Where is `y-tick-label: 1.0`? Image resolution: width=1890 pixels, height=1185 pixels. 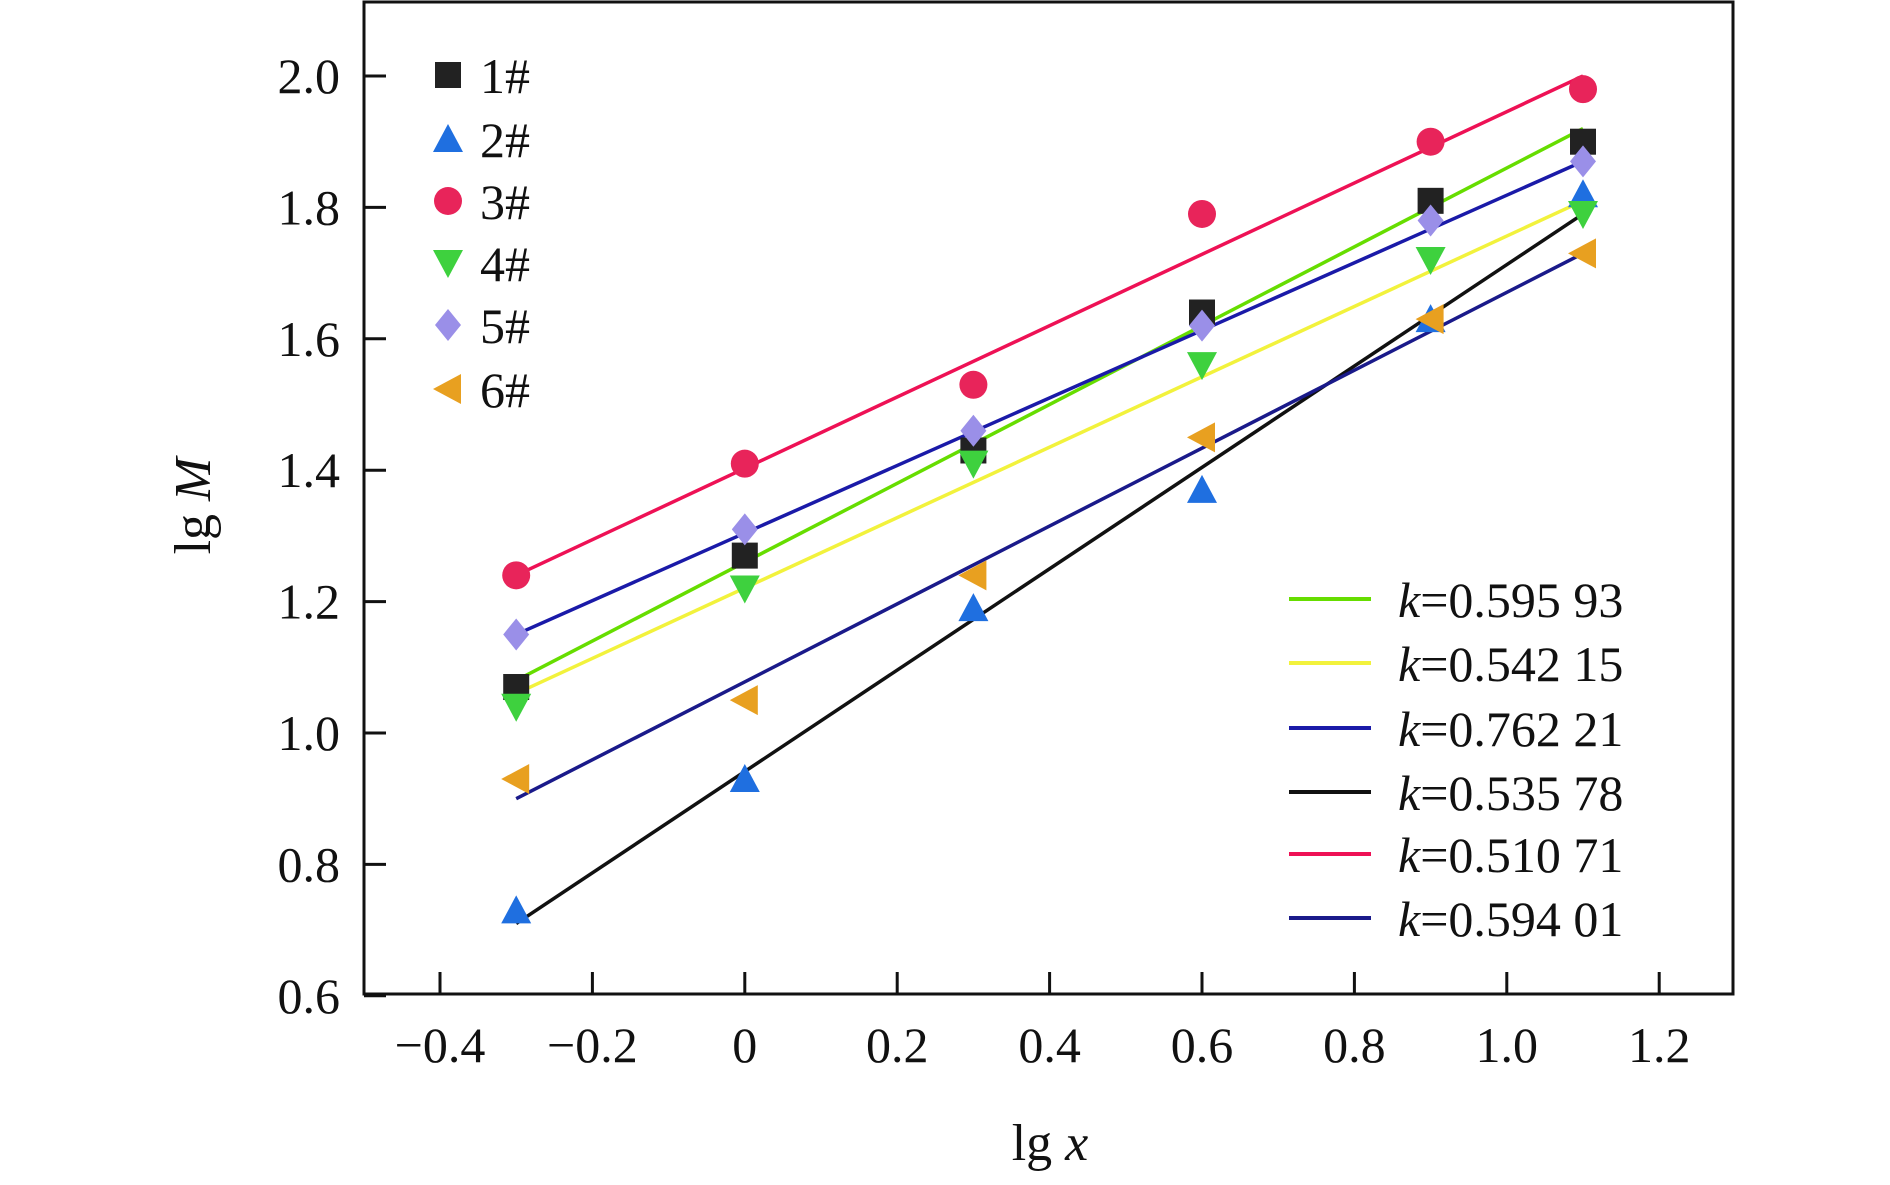
y-tick-label: 1.0 is located at coordinates (309, 733).